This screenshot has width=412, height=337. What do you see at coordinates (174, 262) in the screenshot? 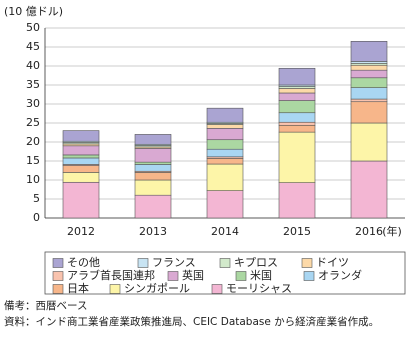
I see `legend-label: フランス` at bounding box center [174, 262].